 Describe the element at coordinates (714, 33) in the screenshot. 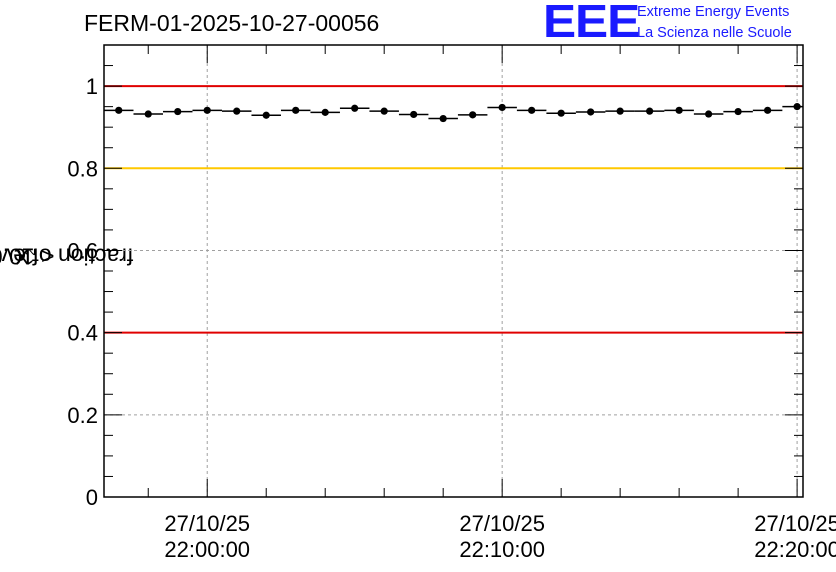

I see `logo-caption-line2: La Scienza nelle Scuole` at that location.